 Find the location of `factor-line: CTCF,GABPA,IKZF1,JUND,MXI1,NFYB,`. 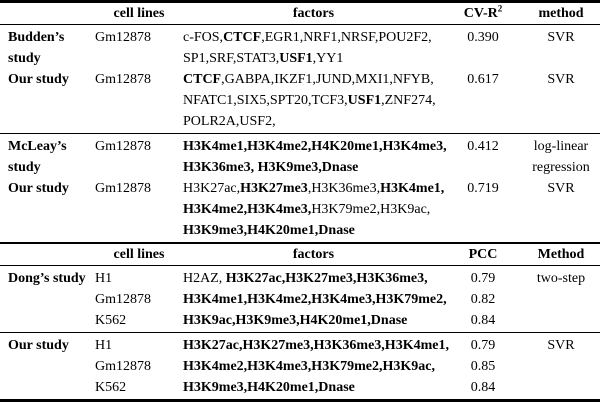

factor-line: CTCF,GABPA,IKZF1,JUND,MXI1,NFYB, is located at coordinates (313, 79).